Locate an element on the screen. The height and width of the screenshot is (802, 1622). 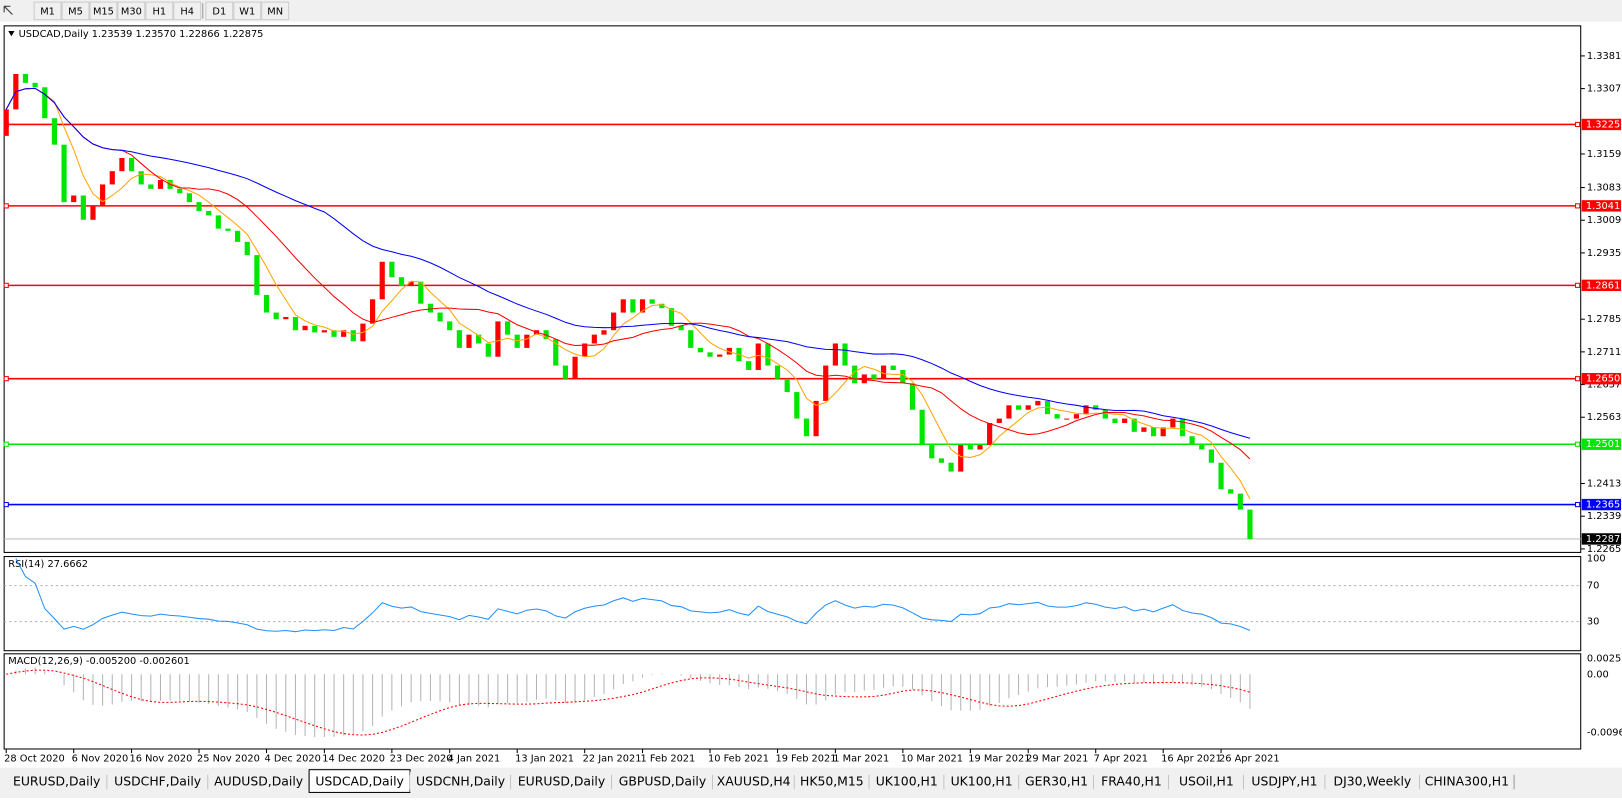
menu-arrow is located at coordinates (11, 34).